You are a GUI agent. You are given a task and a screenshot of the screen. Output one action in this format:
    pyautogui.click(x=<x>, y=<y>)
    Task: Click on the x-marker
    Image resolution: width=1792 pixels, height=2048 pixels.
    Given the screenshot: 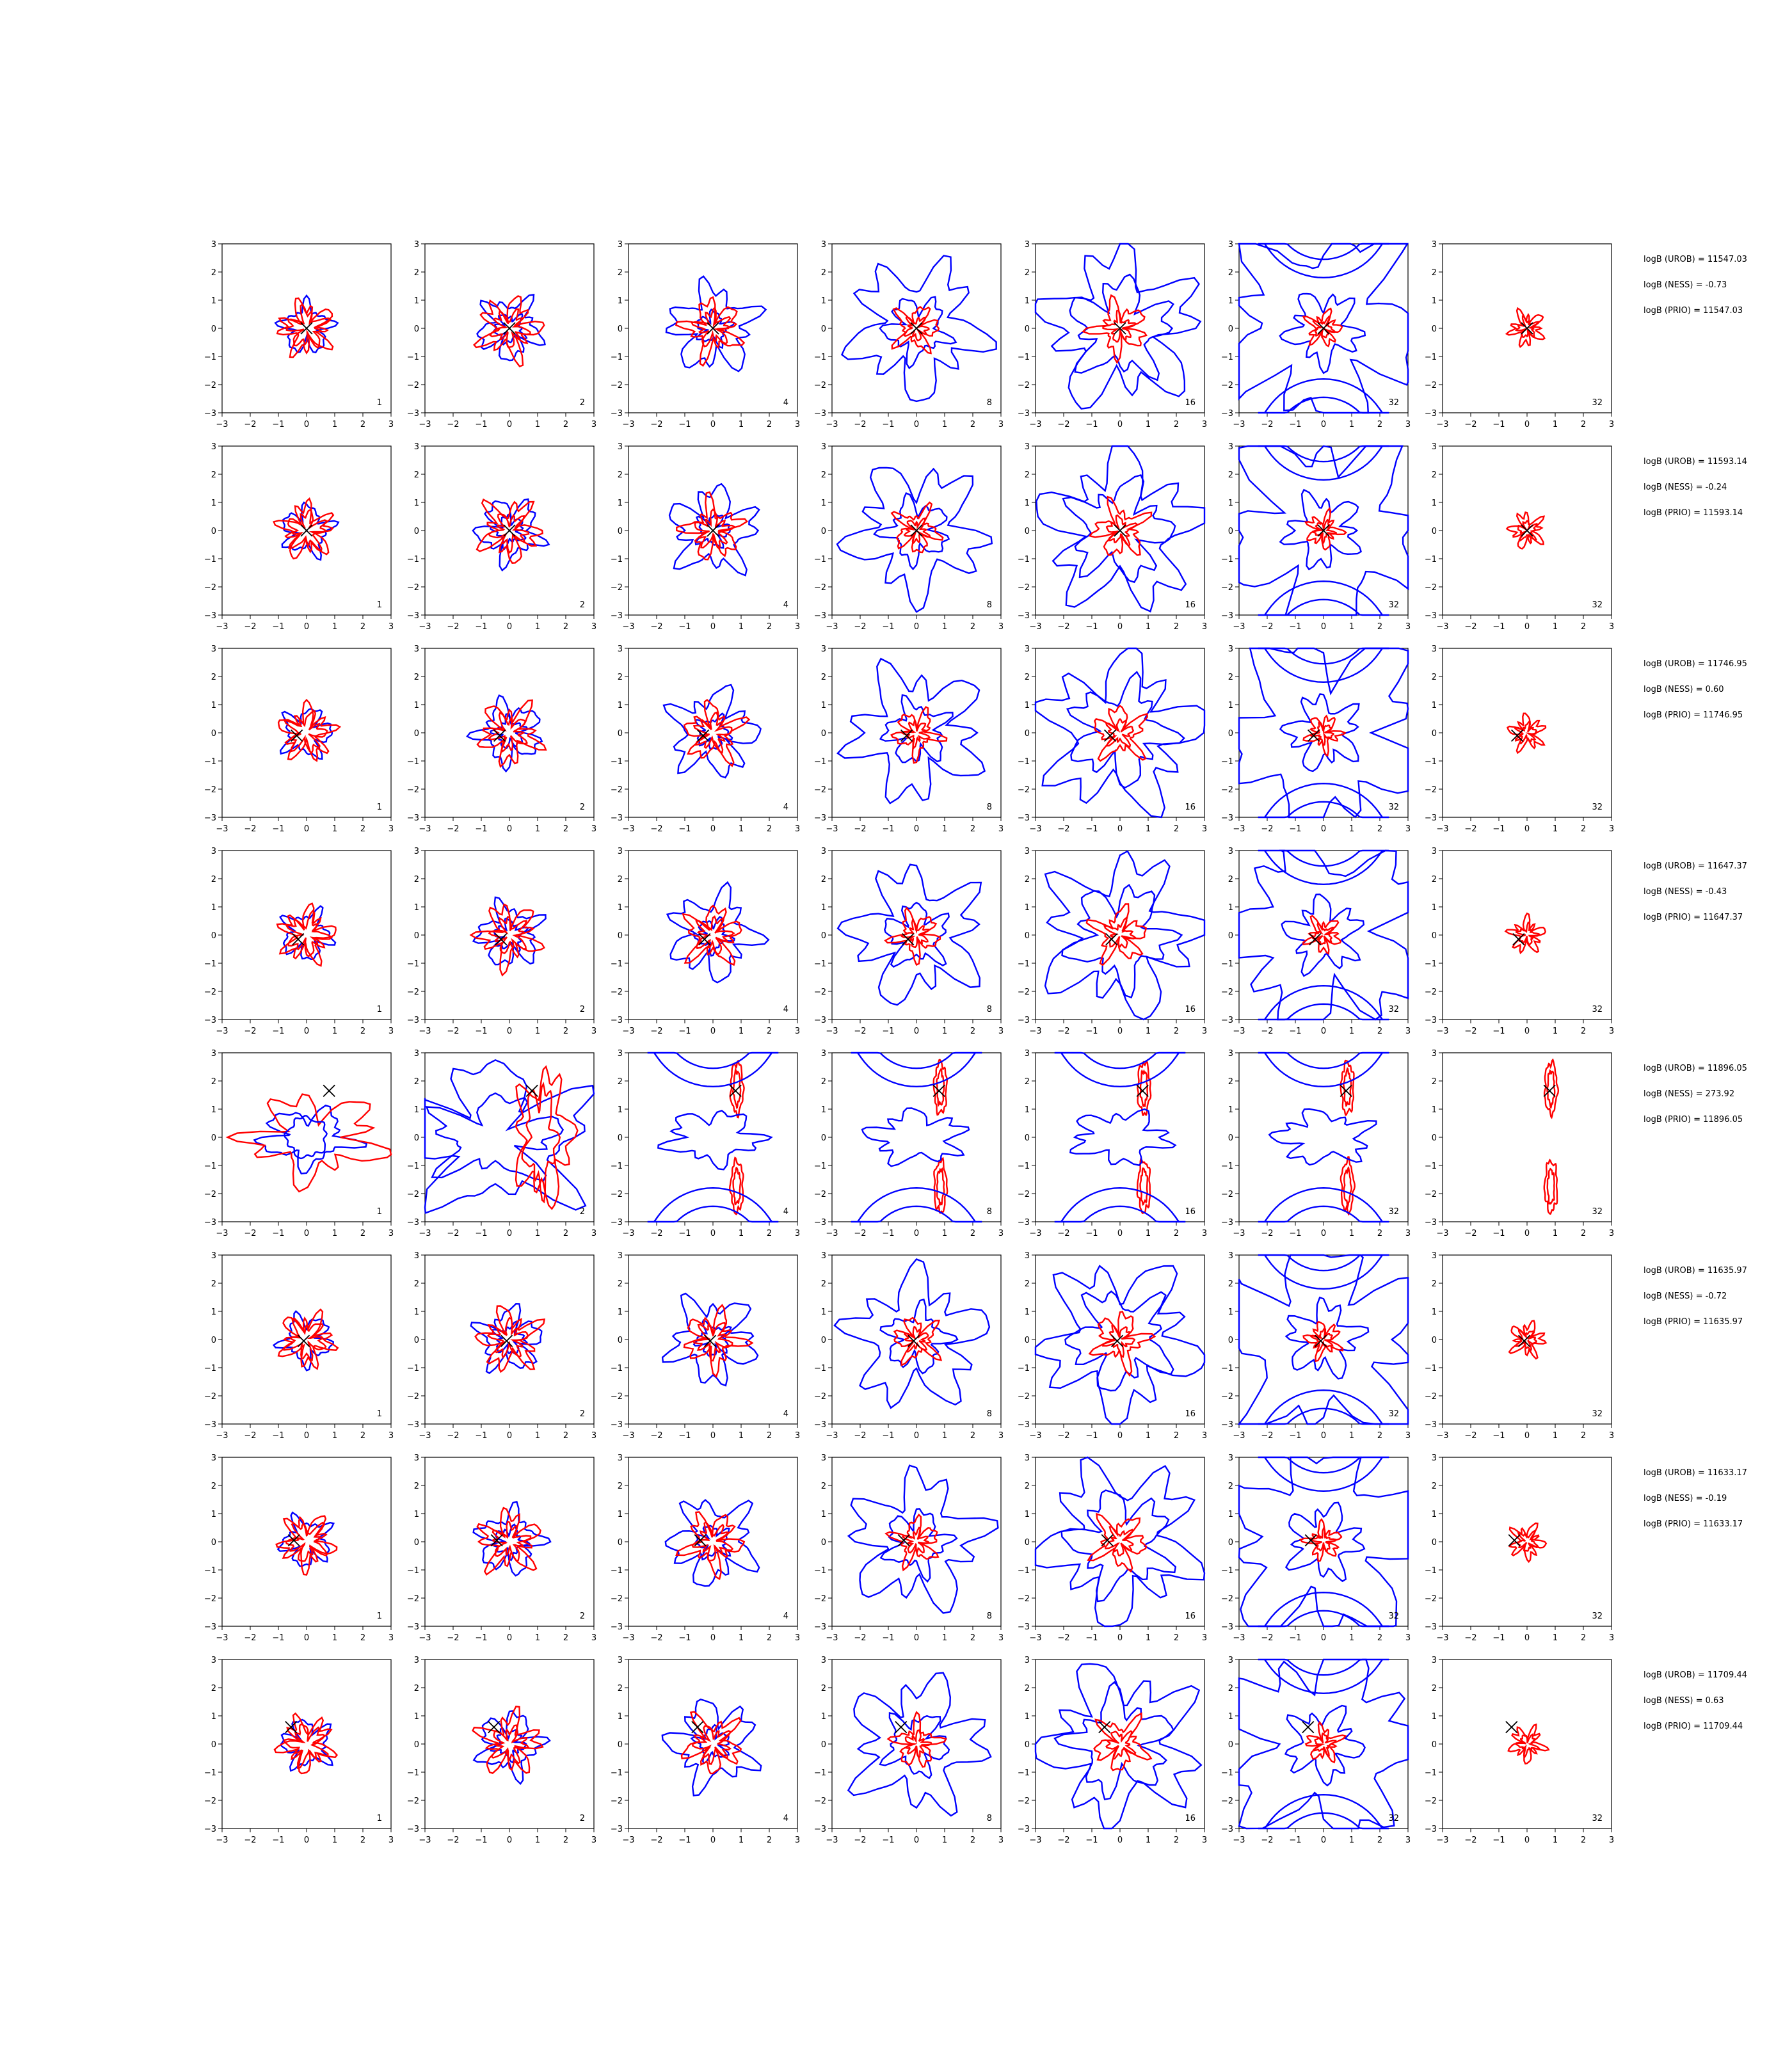 What is the action you would take?
    pyautogui.click(x=306, y=530)
    